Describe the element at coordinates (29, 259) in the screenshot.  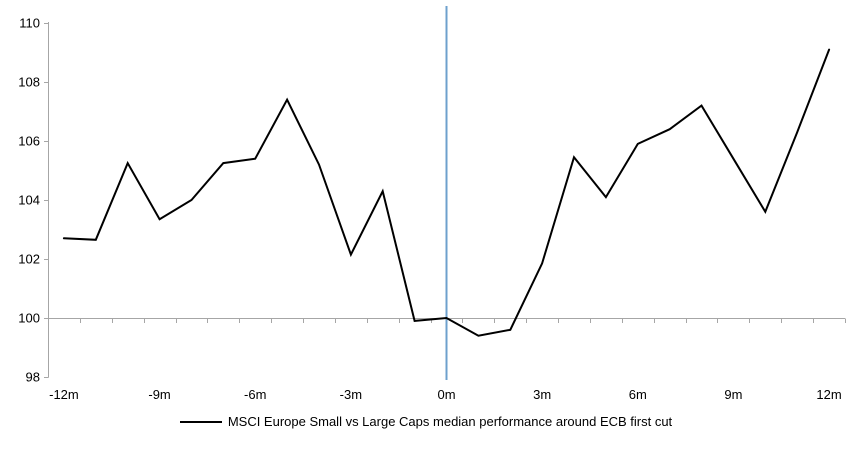
I see `y-axis-tick-label: 102` at that location.